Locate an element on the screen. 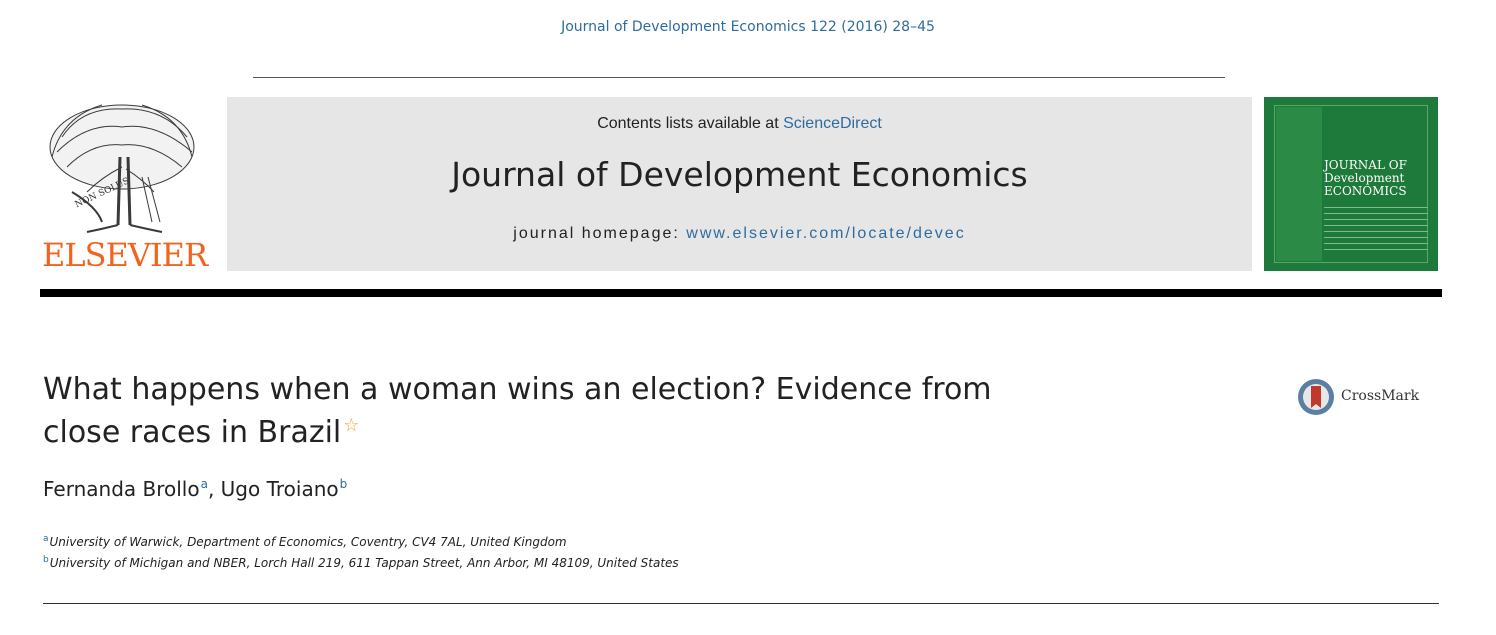  elsevier-logo: NON SOLUS ELSEVIER is located at coordinates (125, 185).